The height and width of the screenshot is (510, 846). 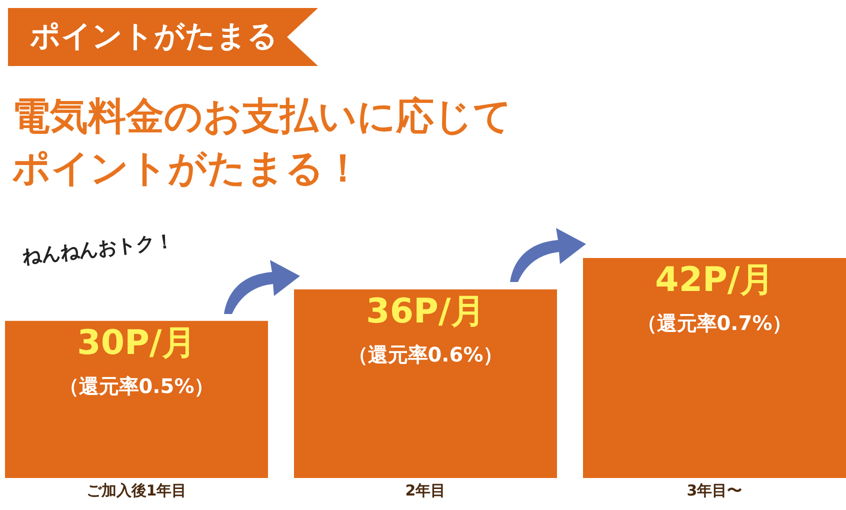 What do you see at coordinates (136, 491) in the screenshot?
I see `x-tick-label: ご加入後1年目` at bounding box center [136, 491].